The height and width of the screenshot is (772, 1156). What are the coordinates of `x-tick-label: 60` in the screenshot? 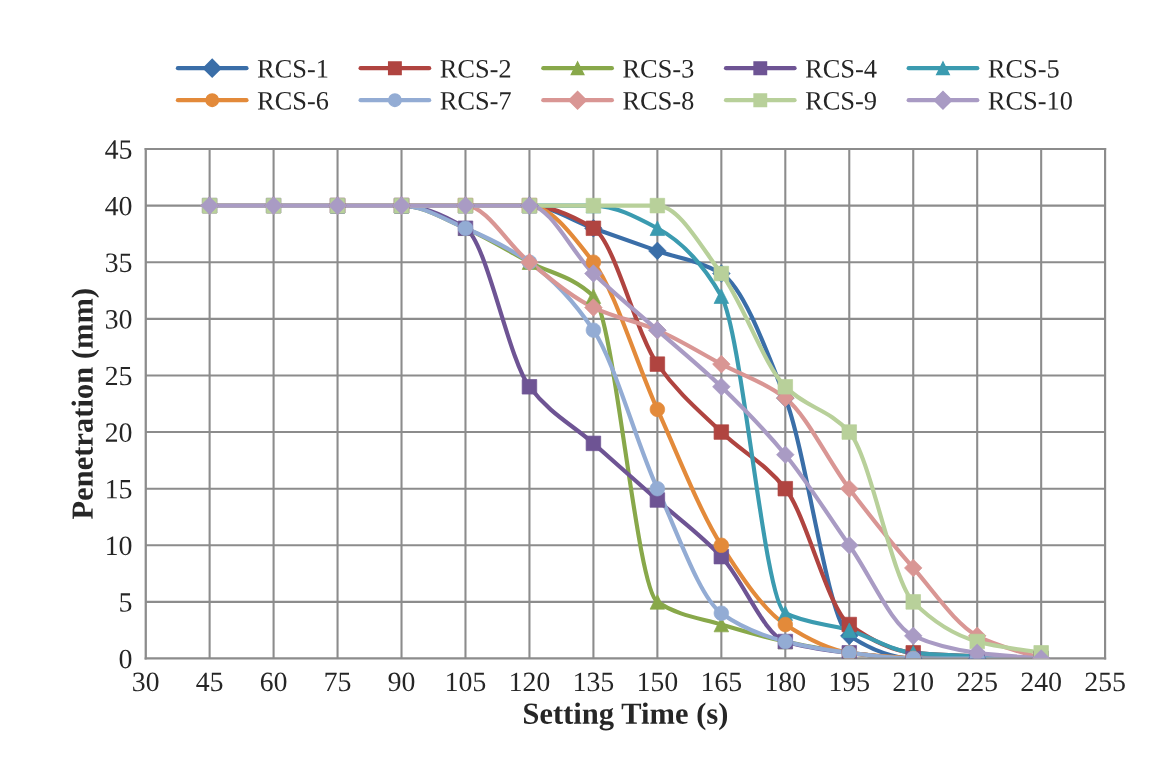 It's located at (273, 682).